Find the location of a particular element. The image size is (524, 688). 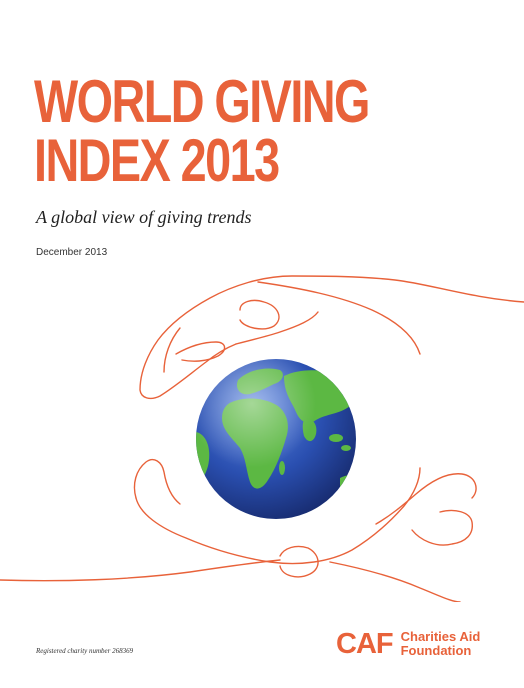

publication-date: December 2013 is located at coordinates (72, 252).